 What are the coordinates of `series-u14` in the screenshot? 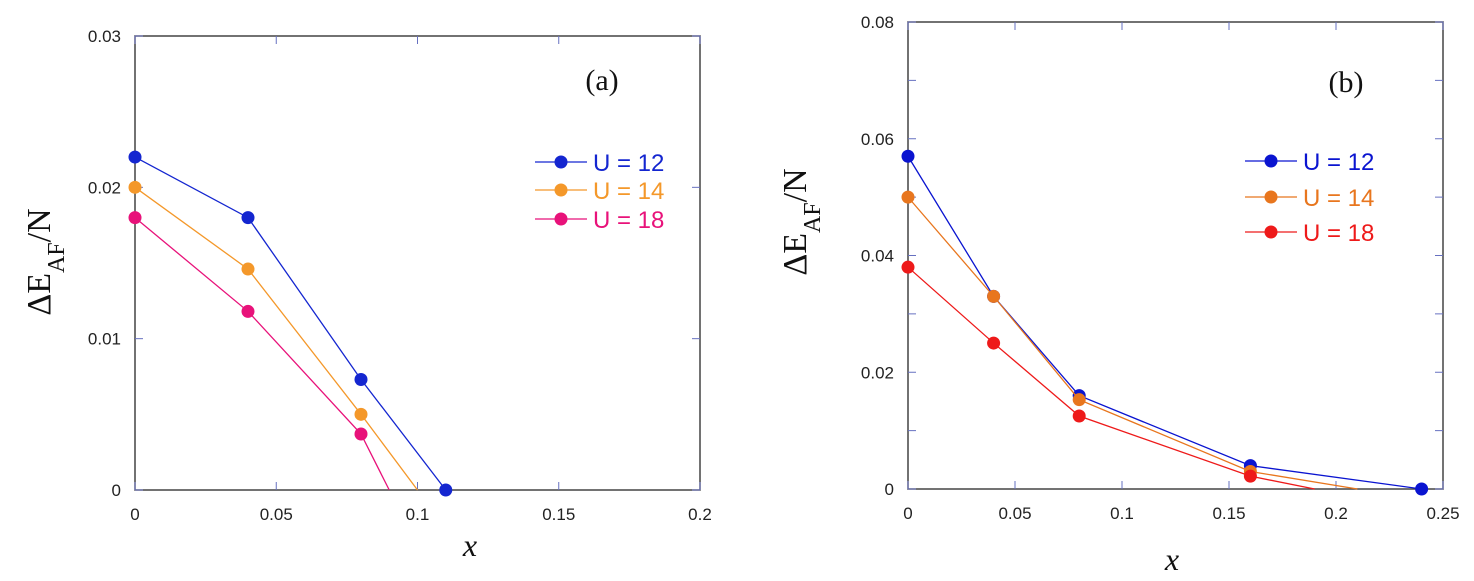 It's located at (273, 335).